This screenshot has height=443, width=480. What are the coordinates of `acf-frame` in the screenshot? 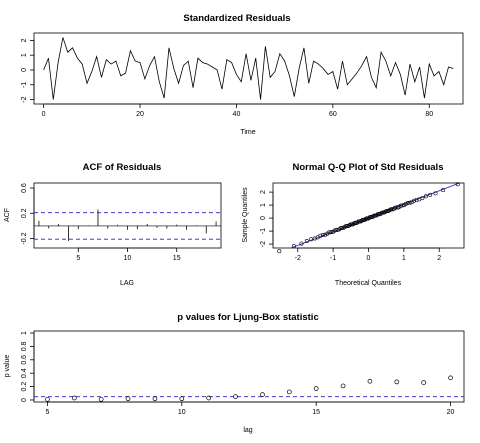 It's located at (127, 215).